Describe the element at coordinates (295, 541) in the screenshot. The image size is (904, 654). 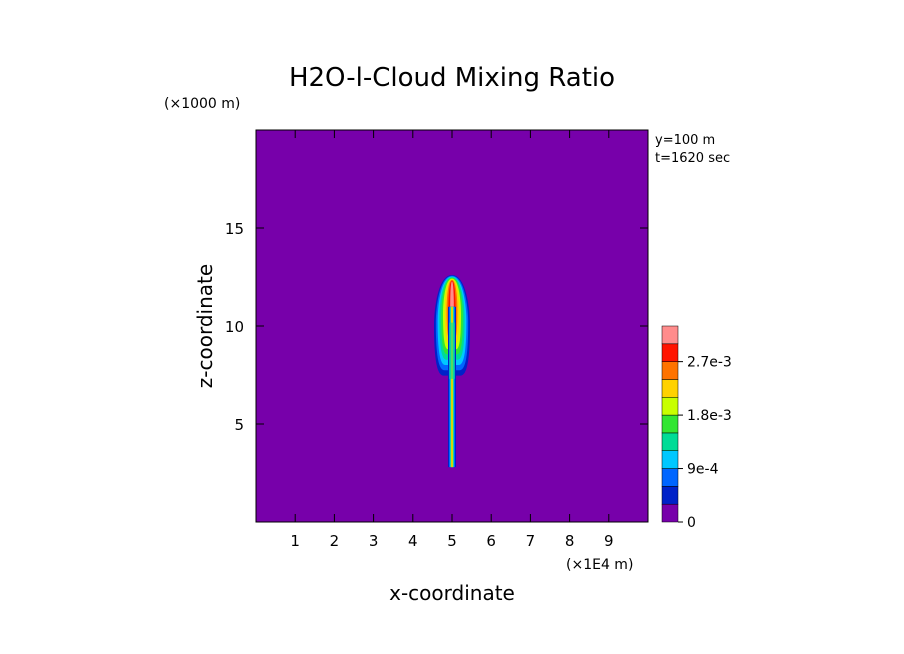
I see `x-tick-label: 1` at that location.